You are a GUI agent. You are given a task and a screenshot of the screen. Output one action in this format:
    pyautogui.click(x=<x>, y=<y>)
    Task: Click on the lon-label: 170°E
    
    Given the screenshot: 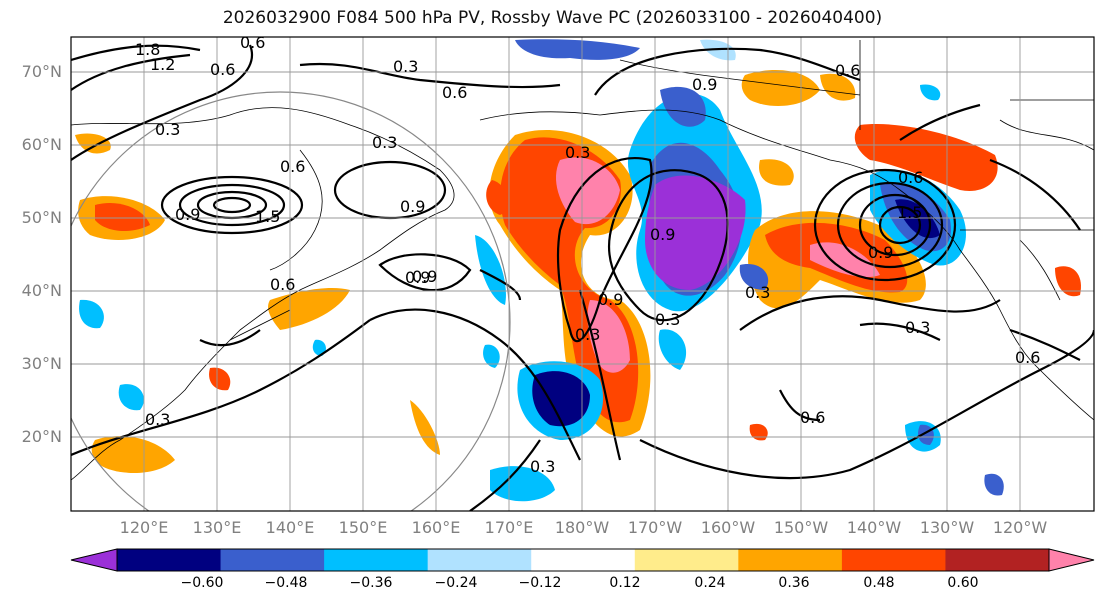 What is the action you would take?
    pyautogui.click(x=509, y=527)
    